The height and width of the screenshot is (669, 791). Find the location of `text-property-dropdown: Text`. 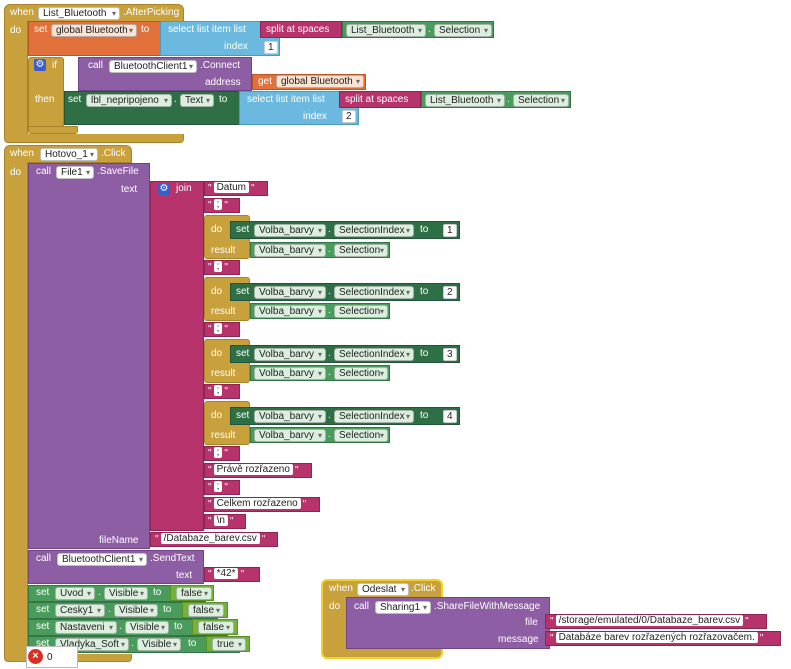

text-property-dropdown: Text is located at coordinates (197, 100).